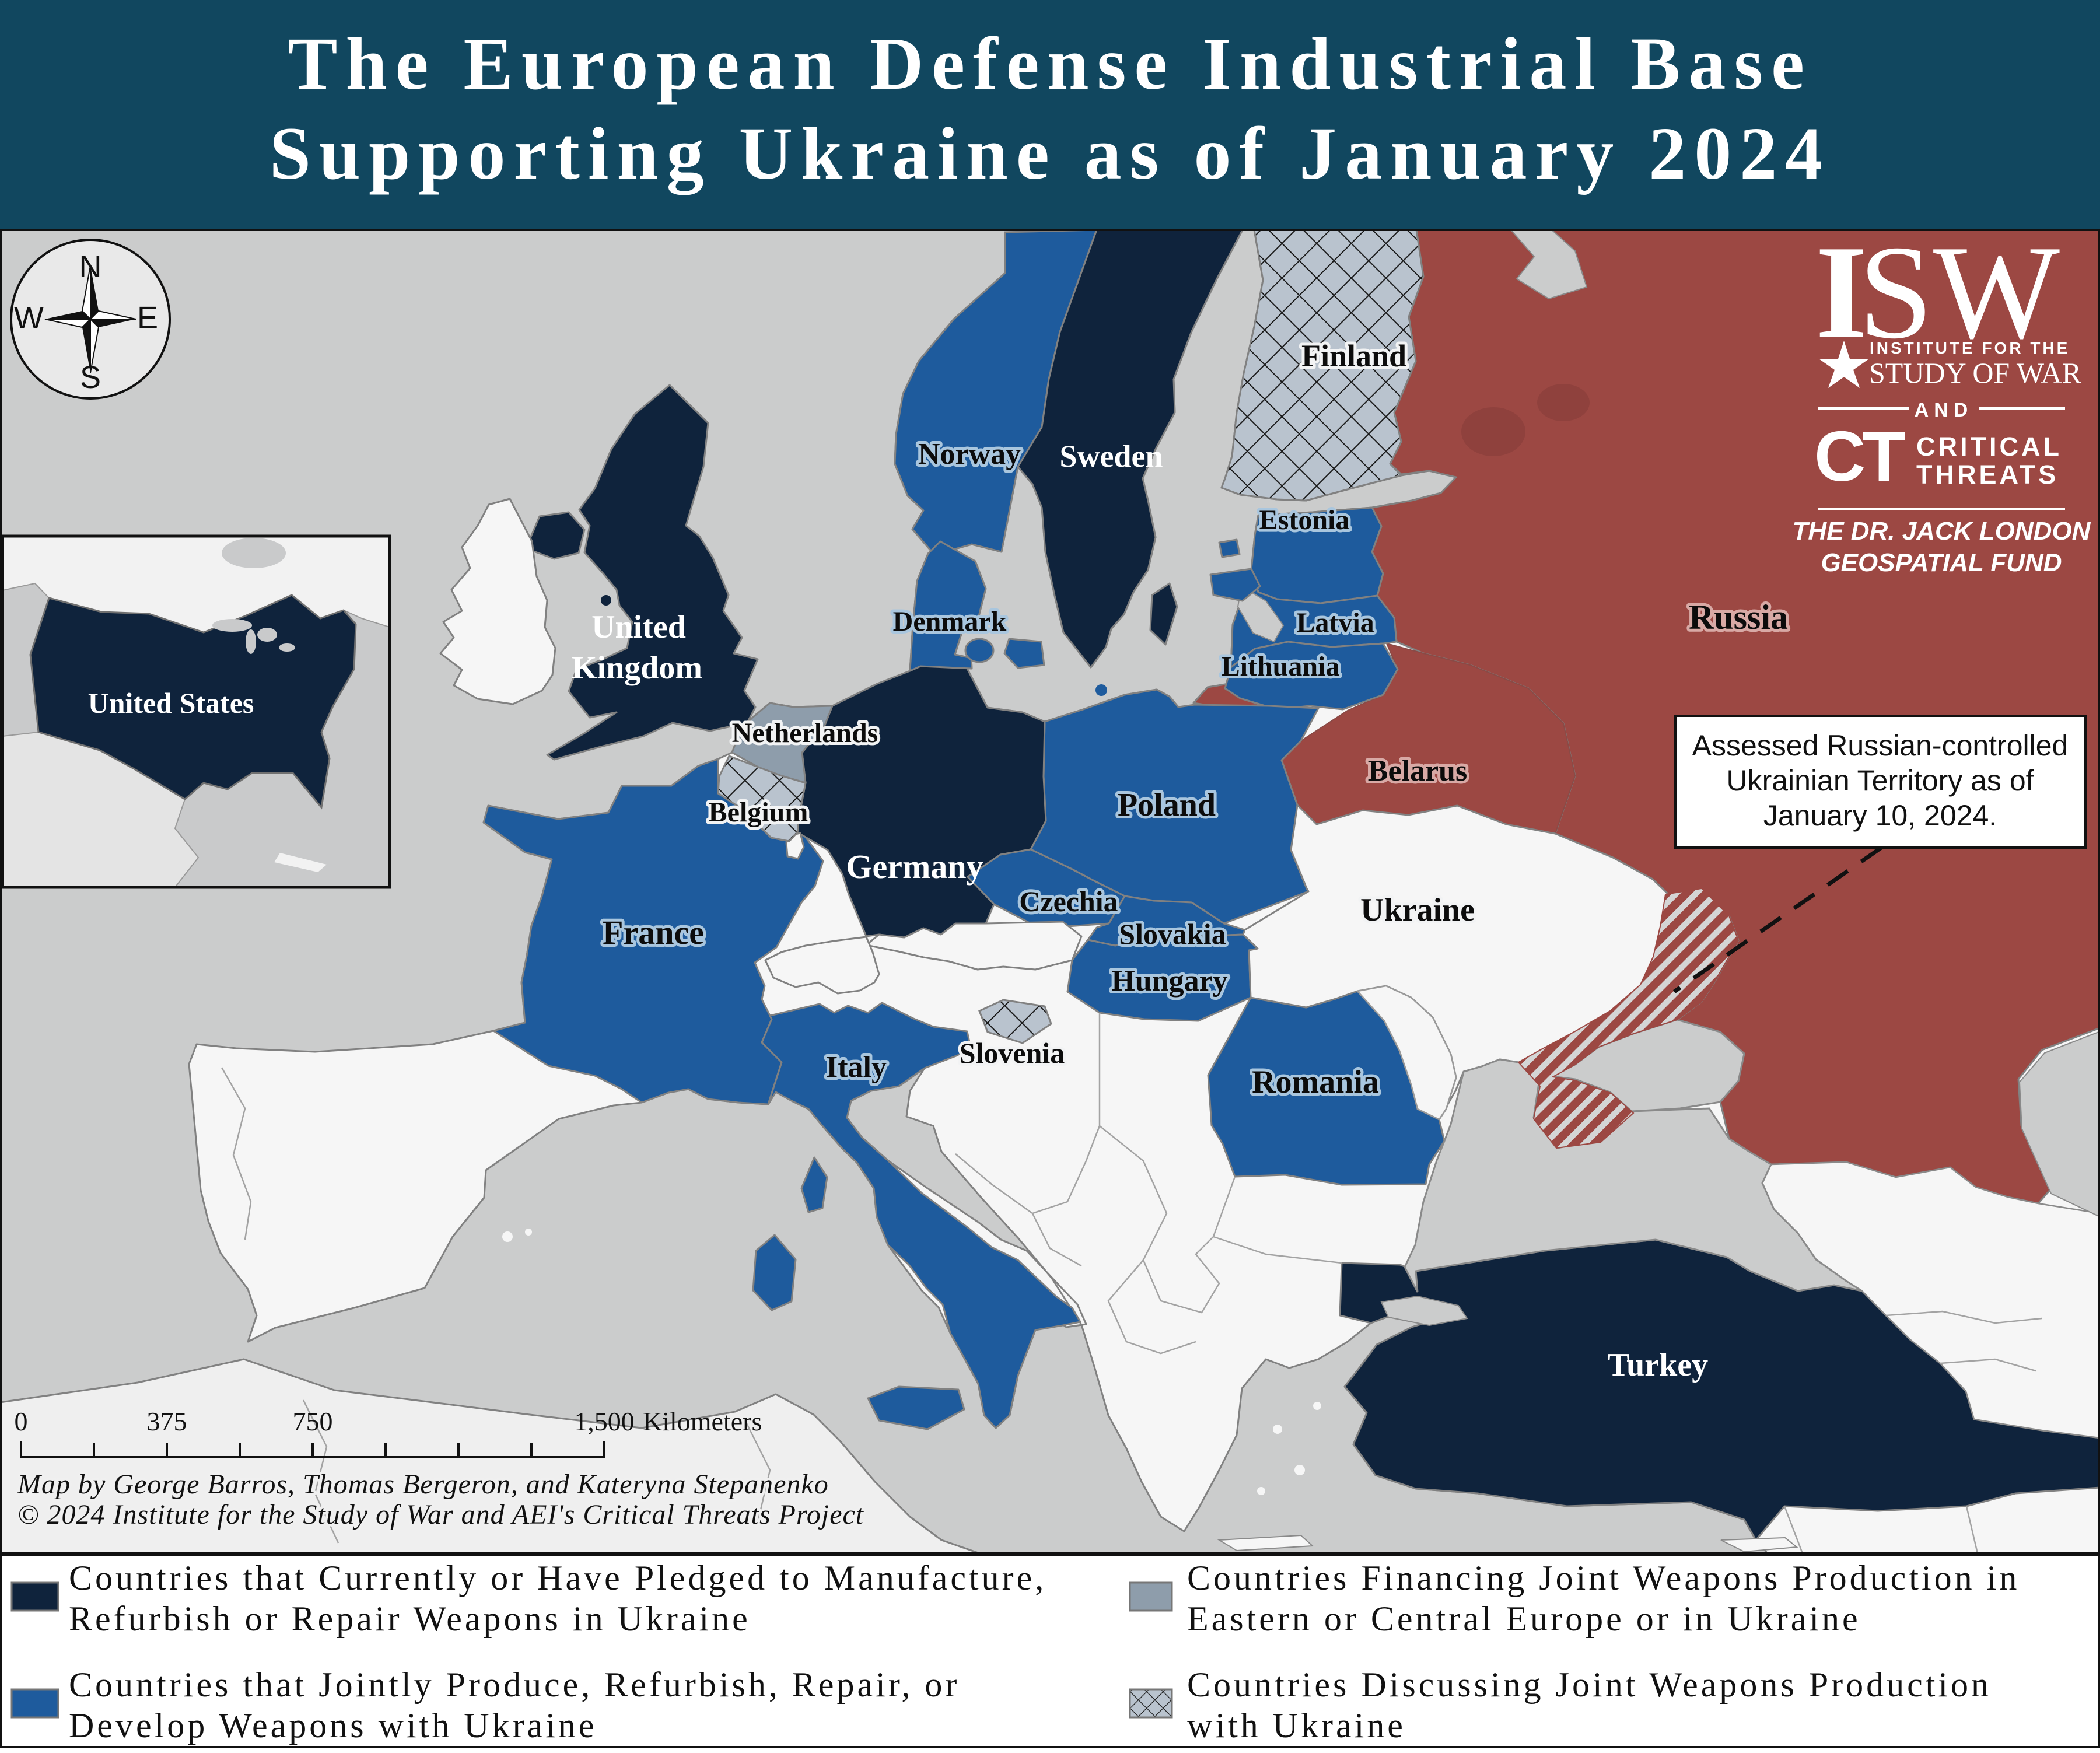 The width and height of the screenshot is (2100, 1753). I want to click on svg-text: I, so click(1841, 292).